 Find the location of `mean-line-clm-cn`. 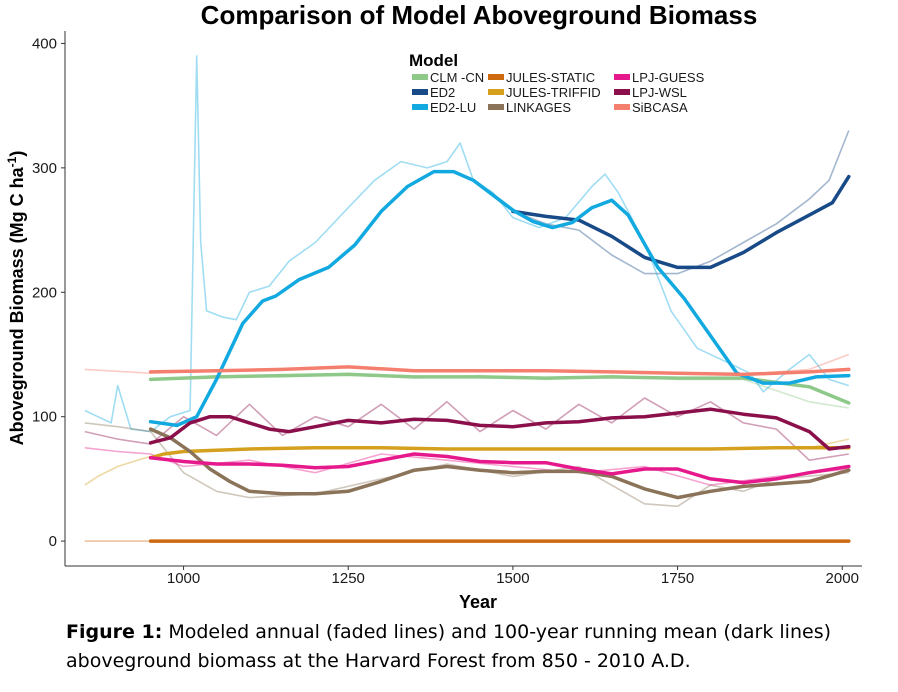

mean-line-clm-cn is located at coordinates (499, 388).